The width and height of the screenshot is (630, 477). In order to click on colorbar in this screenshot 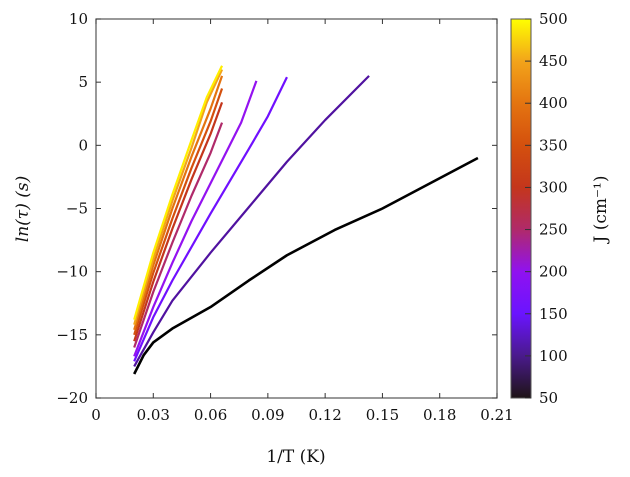, I will do `click(521, 208)`.